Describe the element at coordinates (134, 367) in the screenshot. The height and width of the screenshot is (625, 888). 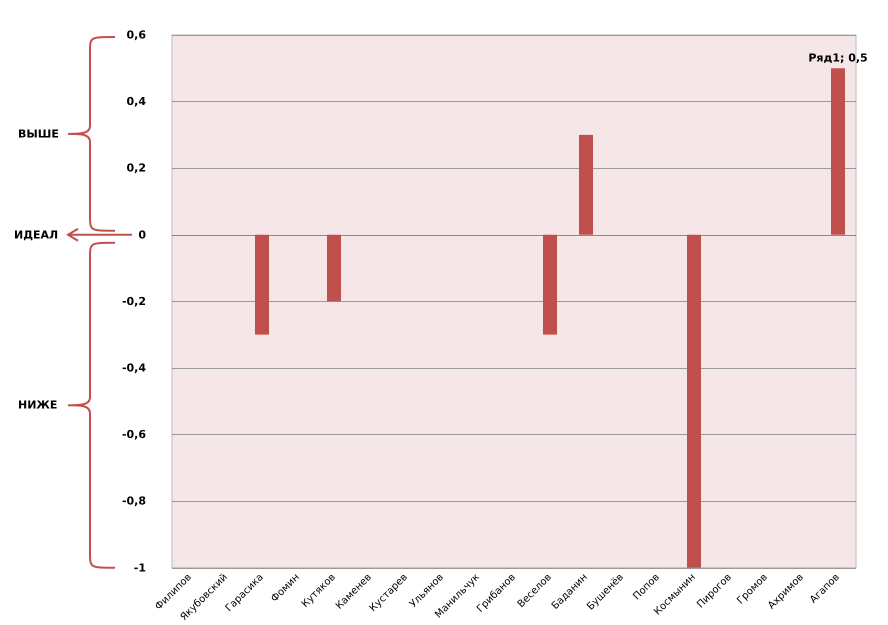
I see `y-tick-label: -0,4` at that location.